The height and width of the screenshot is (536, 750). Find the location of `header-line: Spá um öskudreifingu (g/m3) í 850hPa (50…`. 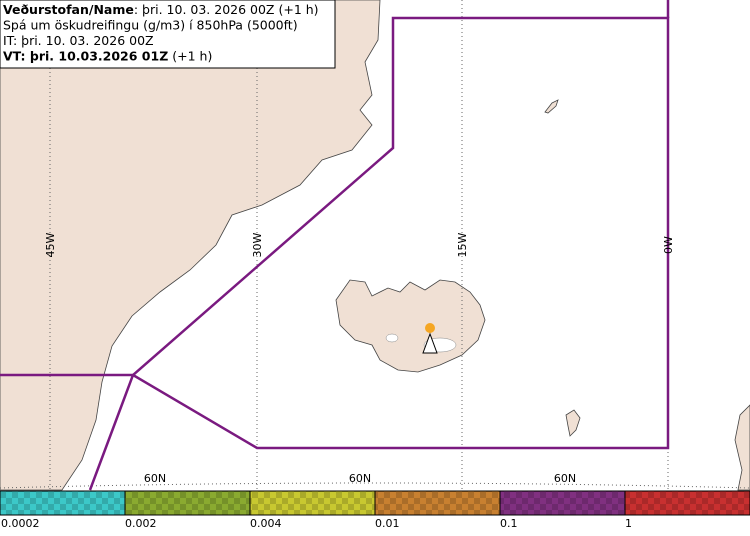

header-line: Spá um öskudreifingu (g/m3) í 850hPa (50… is located at coordinates (150, 25).